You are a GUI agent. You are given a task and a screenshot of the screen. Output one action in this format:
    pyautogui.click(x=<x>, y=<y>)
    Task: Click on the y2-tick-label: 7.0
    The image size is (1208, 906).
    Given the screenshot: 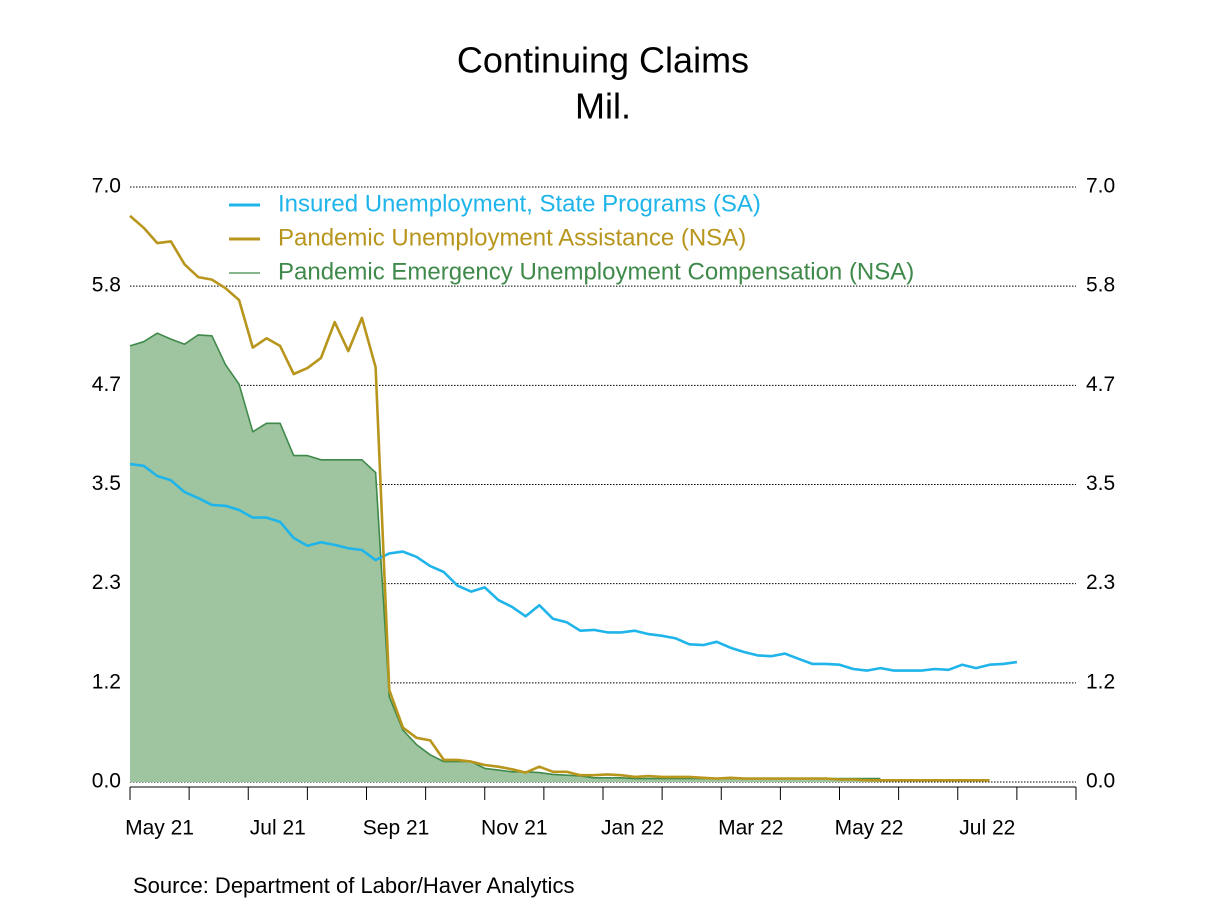 What is the action you would take?
    pyautogui.click(x=1100, y=186)
    